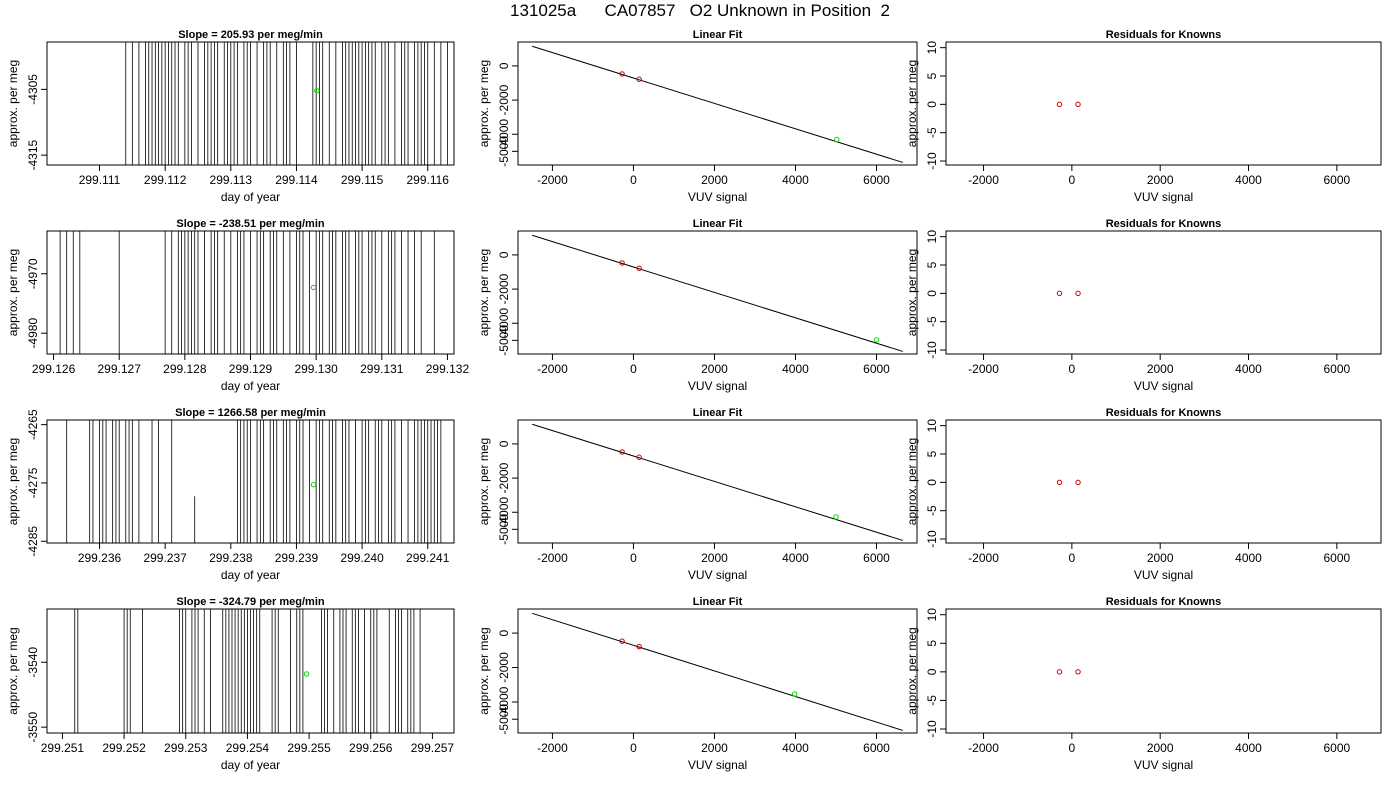 This screenshot has height=800, width=1400. Describe the element at coordinates (251, 369) in the screenshot. I see `x-tick-label: 299.129` at that location.